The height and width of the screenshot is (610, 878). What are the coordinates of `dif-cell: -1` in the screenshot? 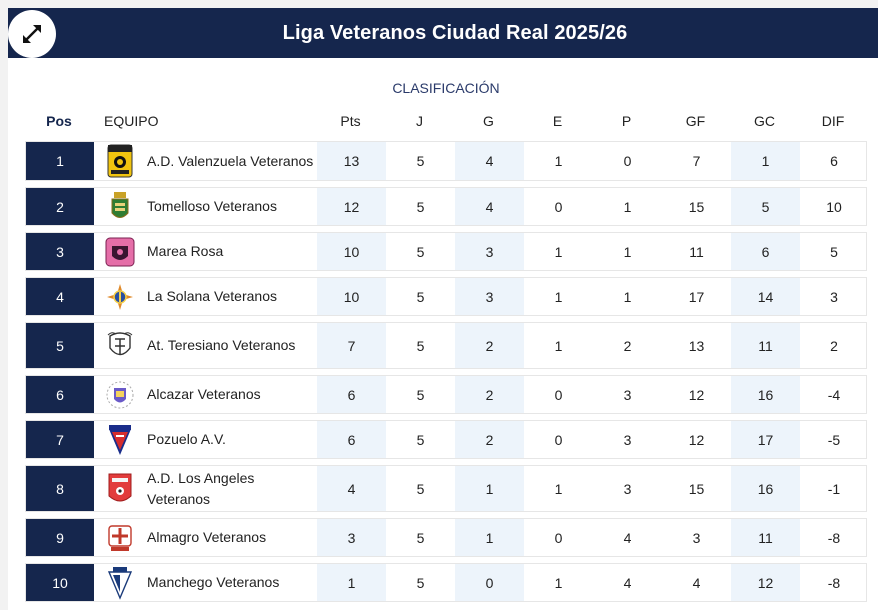 It's located at (834, 488).